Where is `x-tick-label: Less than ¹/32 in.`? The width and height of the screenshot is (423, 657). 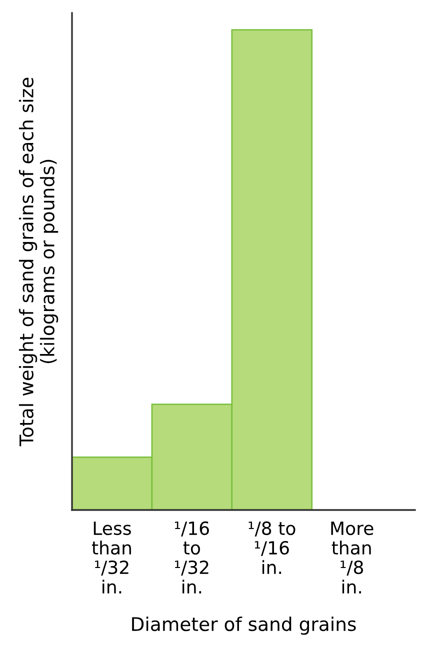
x-tick-label: Less than ¹/32 in. is located at coordinates (111, 558).